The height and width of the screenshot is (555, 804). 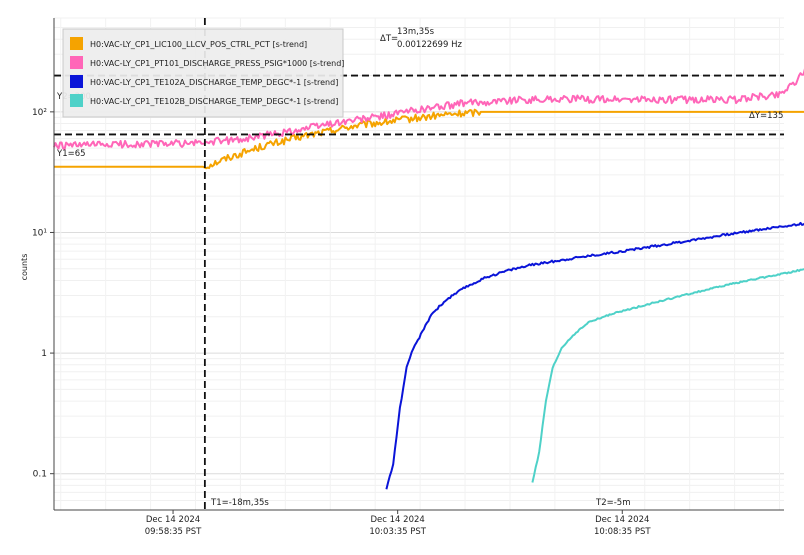 What do you see at coordinates (397, 532) in the screenshot?
I see `x-tick-label: 10:03:35 PST` at bounding box center [397, 532].